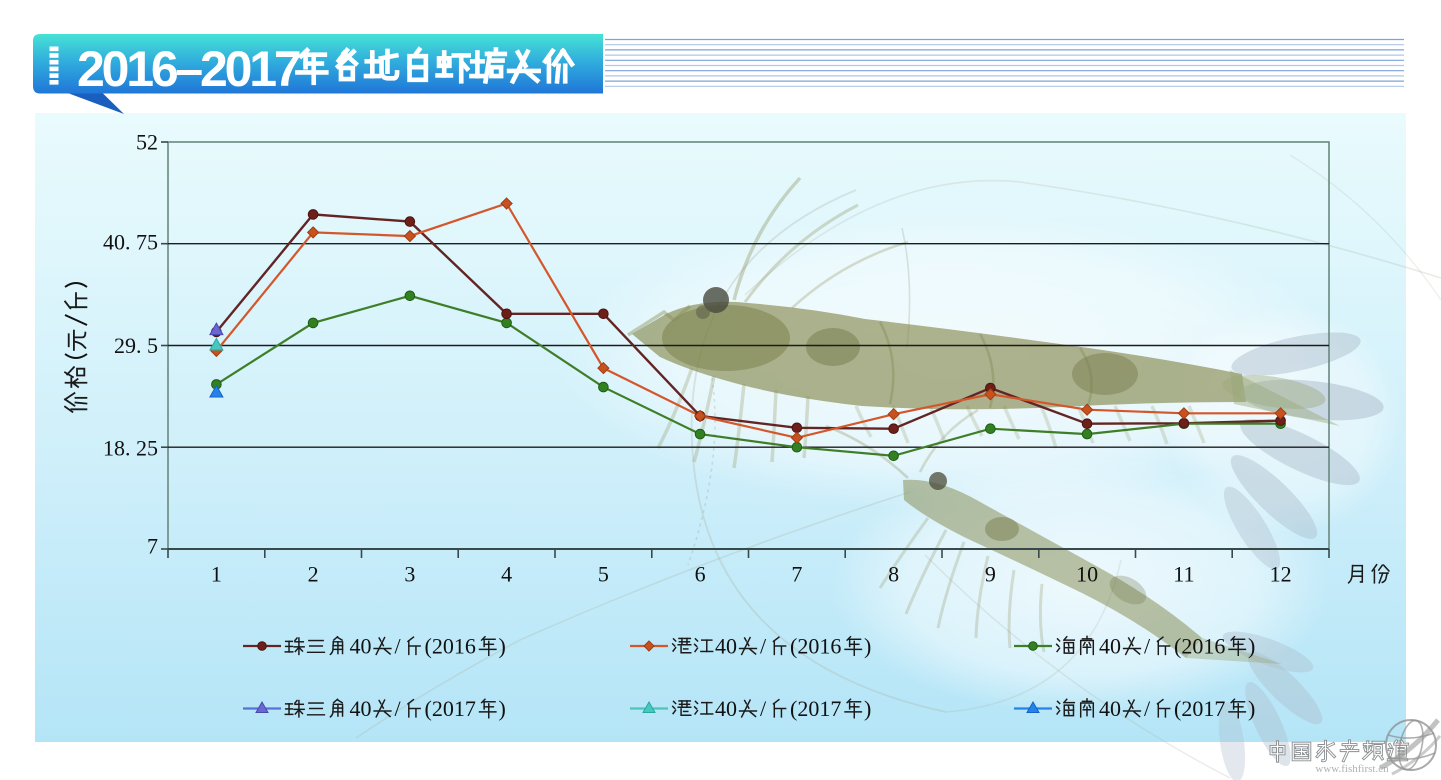 The height and width of the screenshot is (780, 1441). I want to click on svg-text: 10, so click(1087, 574).